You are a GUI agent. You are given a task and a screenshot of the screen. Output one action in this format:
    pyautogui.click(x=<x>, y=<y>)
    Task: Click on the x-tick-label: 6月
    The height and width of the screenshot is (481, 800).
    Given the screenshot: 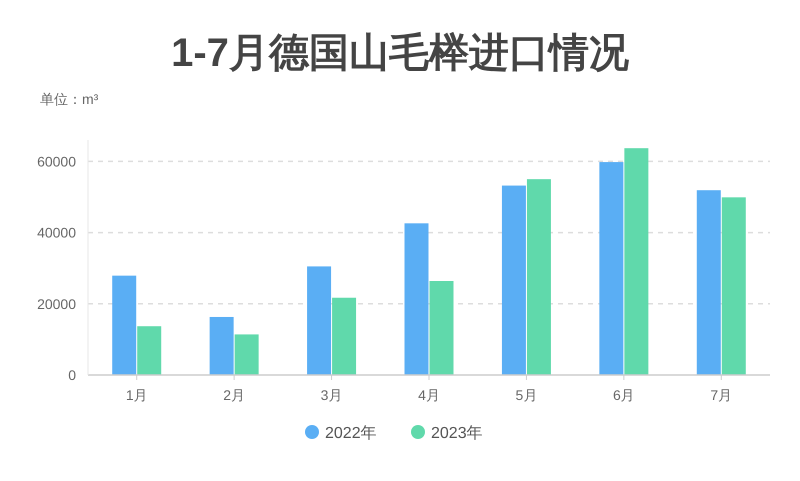 What is the action you would take?
    pyautogui.click(x=623, y=395)
    